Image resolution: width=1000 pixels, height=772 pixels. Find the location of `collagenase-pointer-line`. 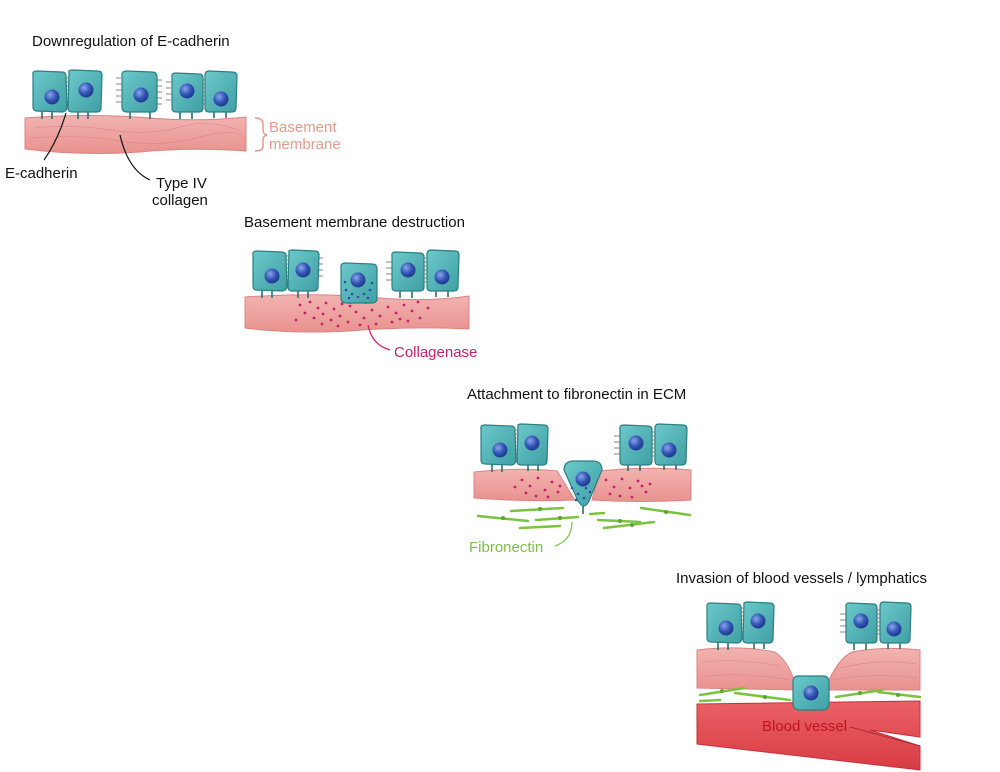

collagenase-pointer-line is located at coordinates (379, 337).